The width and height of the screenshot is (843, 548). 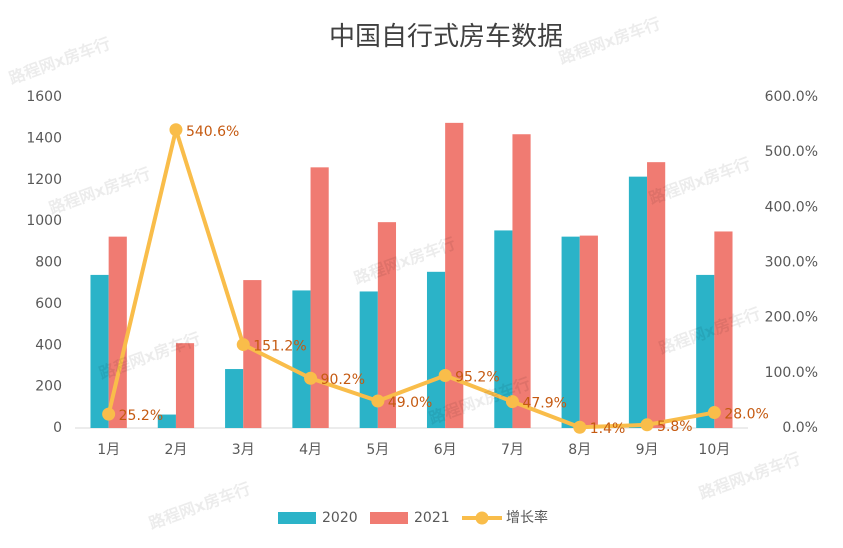 I want to click on data-label: 90.2%, so click(x=343, y=380).